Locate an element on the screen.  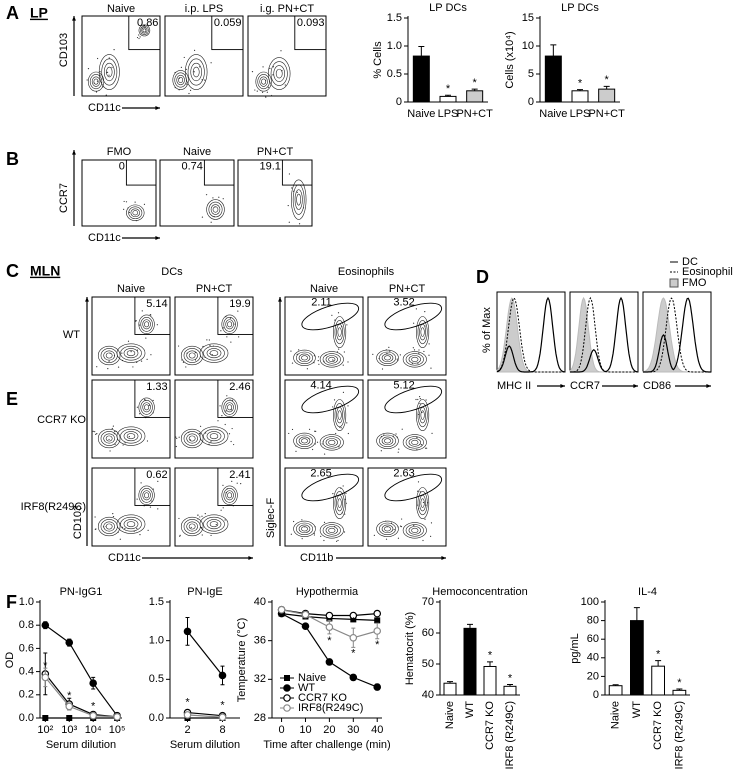
axis-label: CD11c is located at coordinates (104, 108).